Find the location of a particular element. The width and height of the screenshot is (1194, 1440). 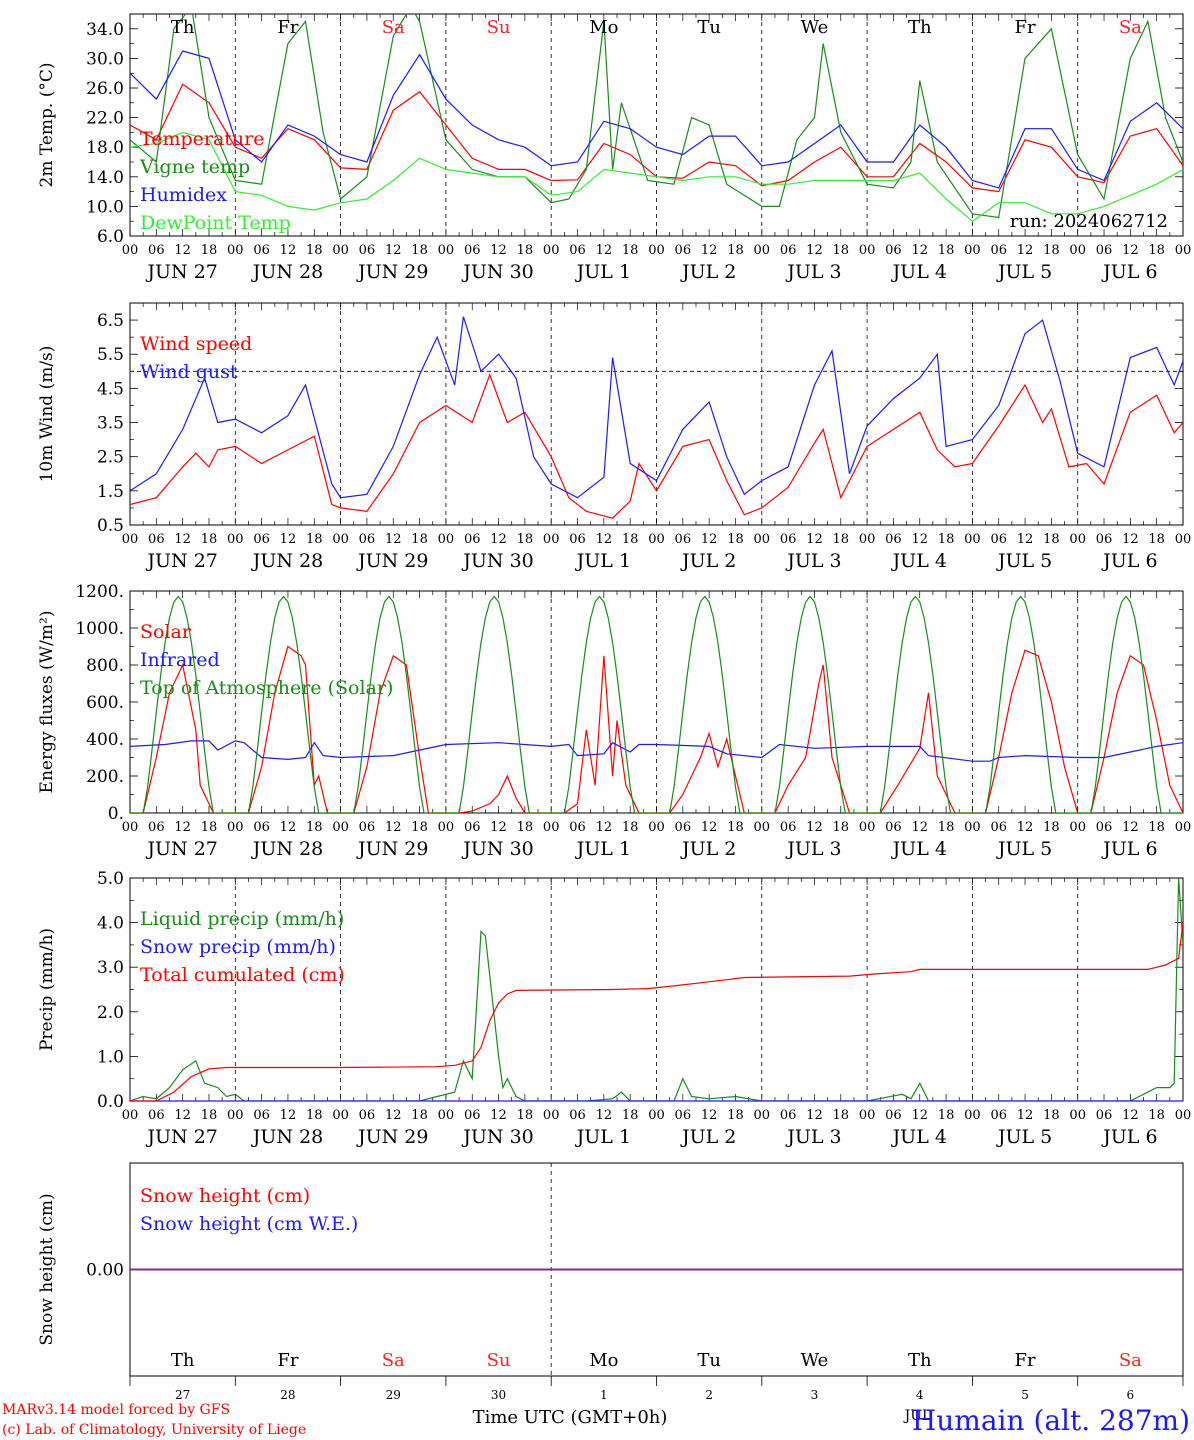

day-abbr: Su is located at coordinates (499, 27).